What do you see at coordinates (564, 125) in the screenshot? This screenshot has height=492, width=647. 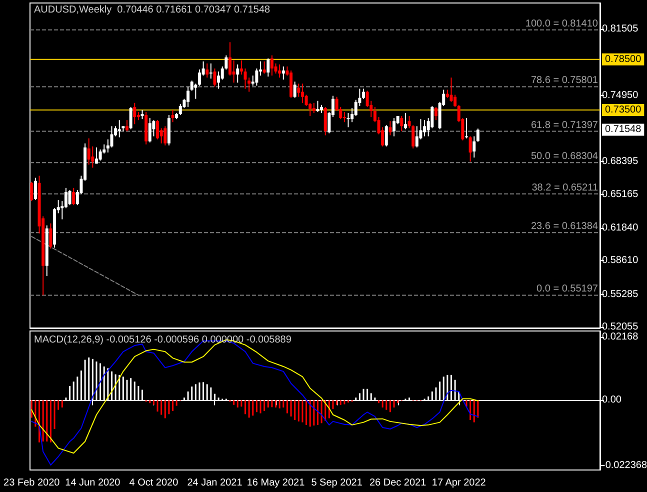 I see `ref-line-label: 61.8 = 0.71397` at bounding box center [564, 125].